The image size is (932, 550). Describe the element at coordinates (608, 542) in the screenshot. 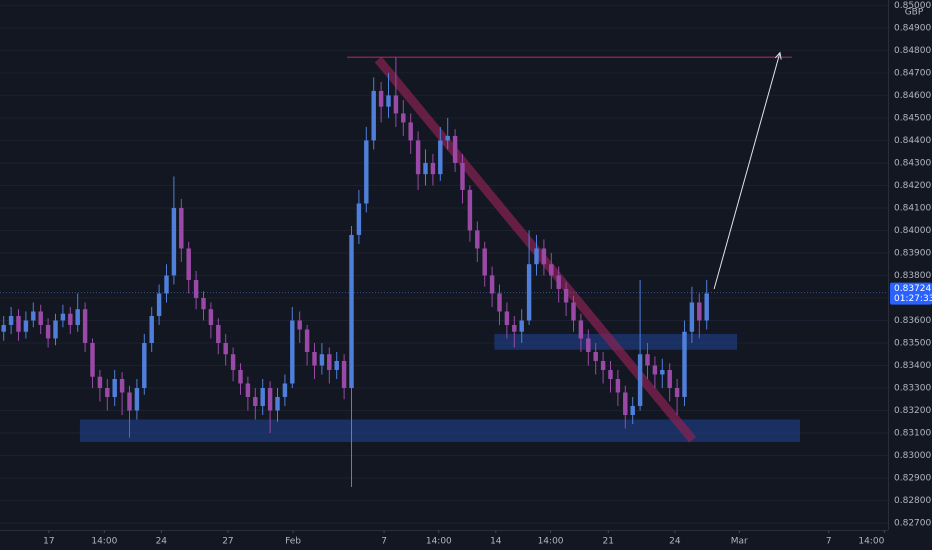

I see `x-tick-label: 21` at that location.